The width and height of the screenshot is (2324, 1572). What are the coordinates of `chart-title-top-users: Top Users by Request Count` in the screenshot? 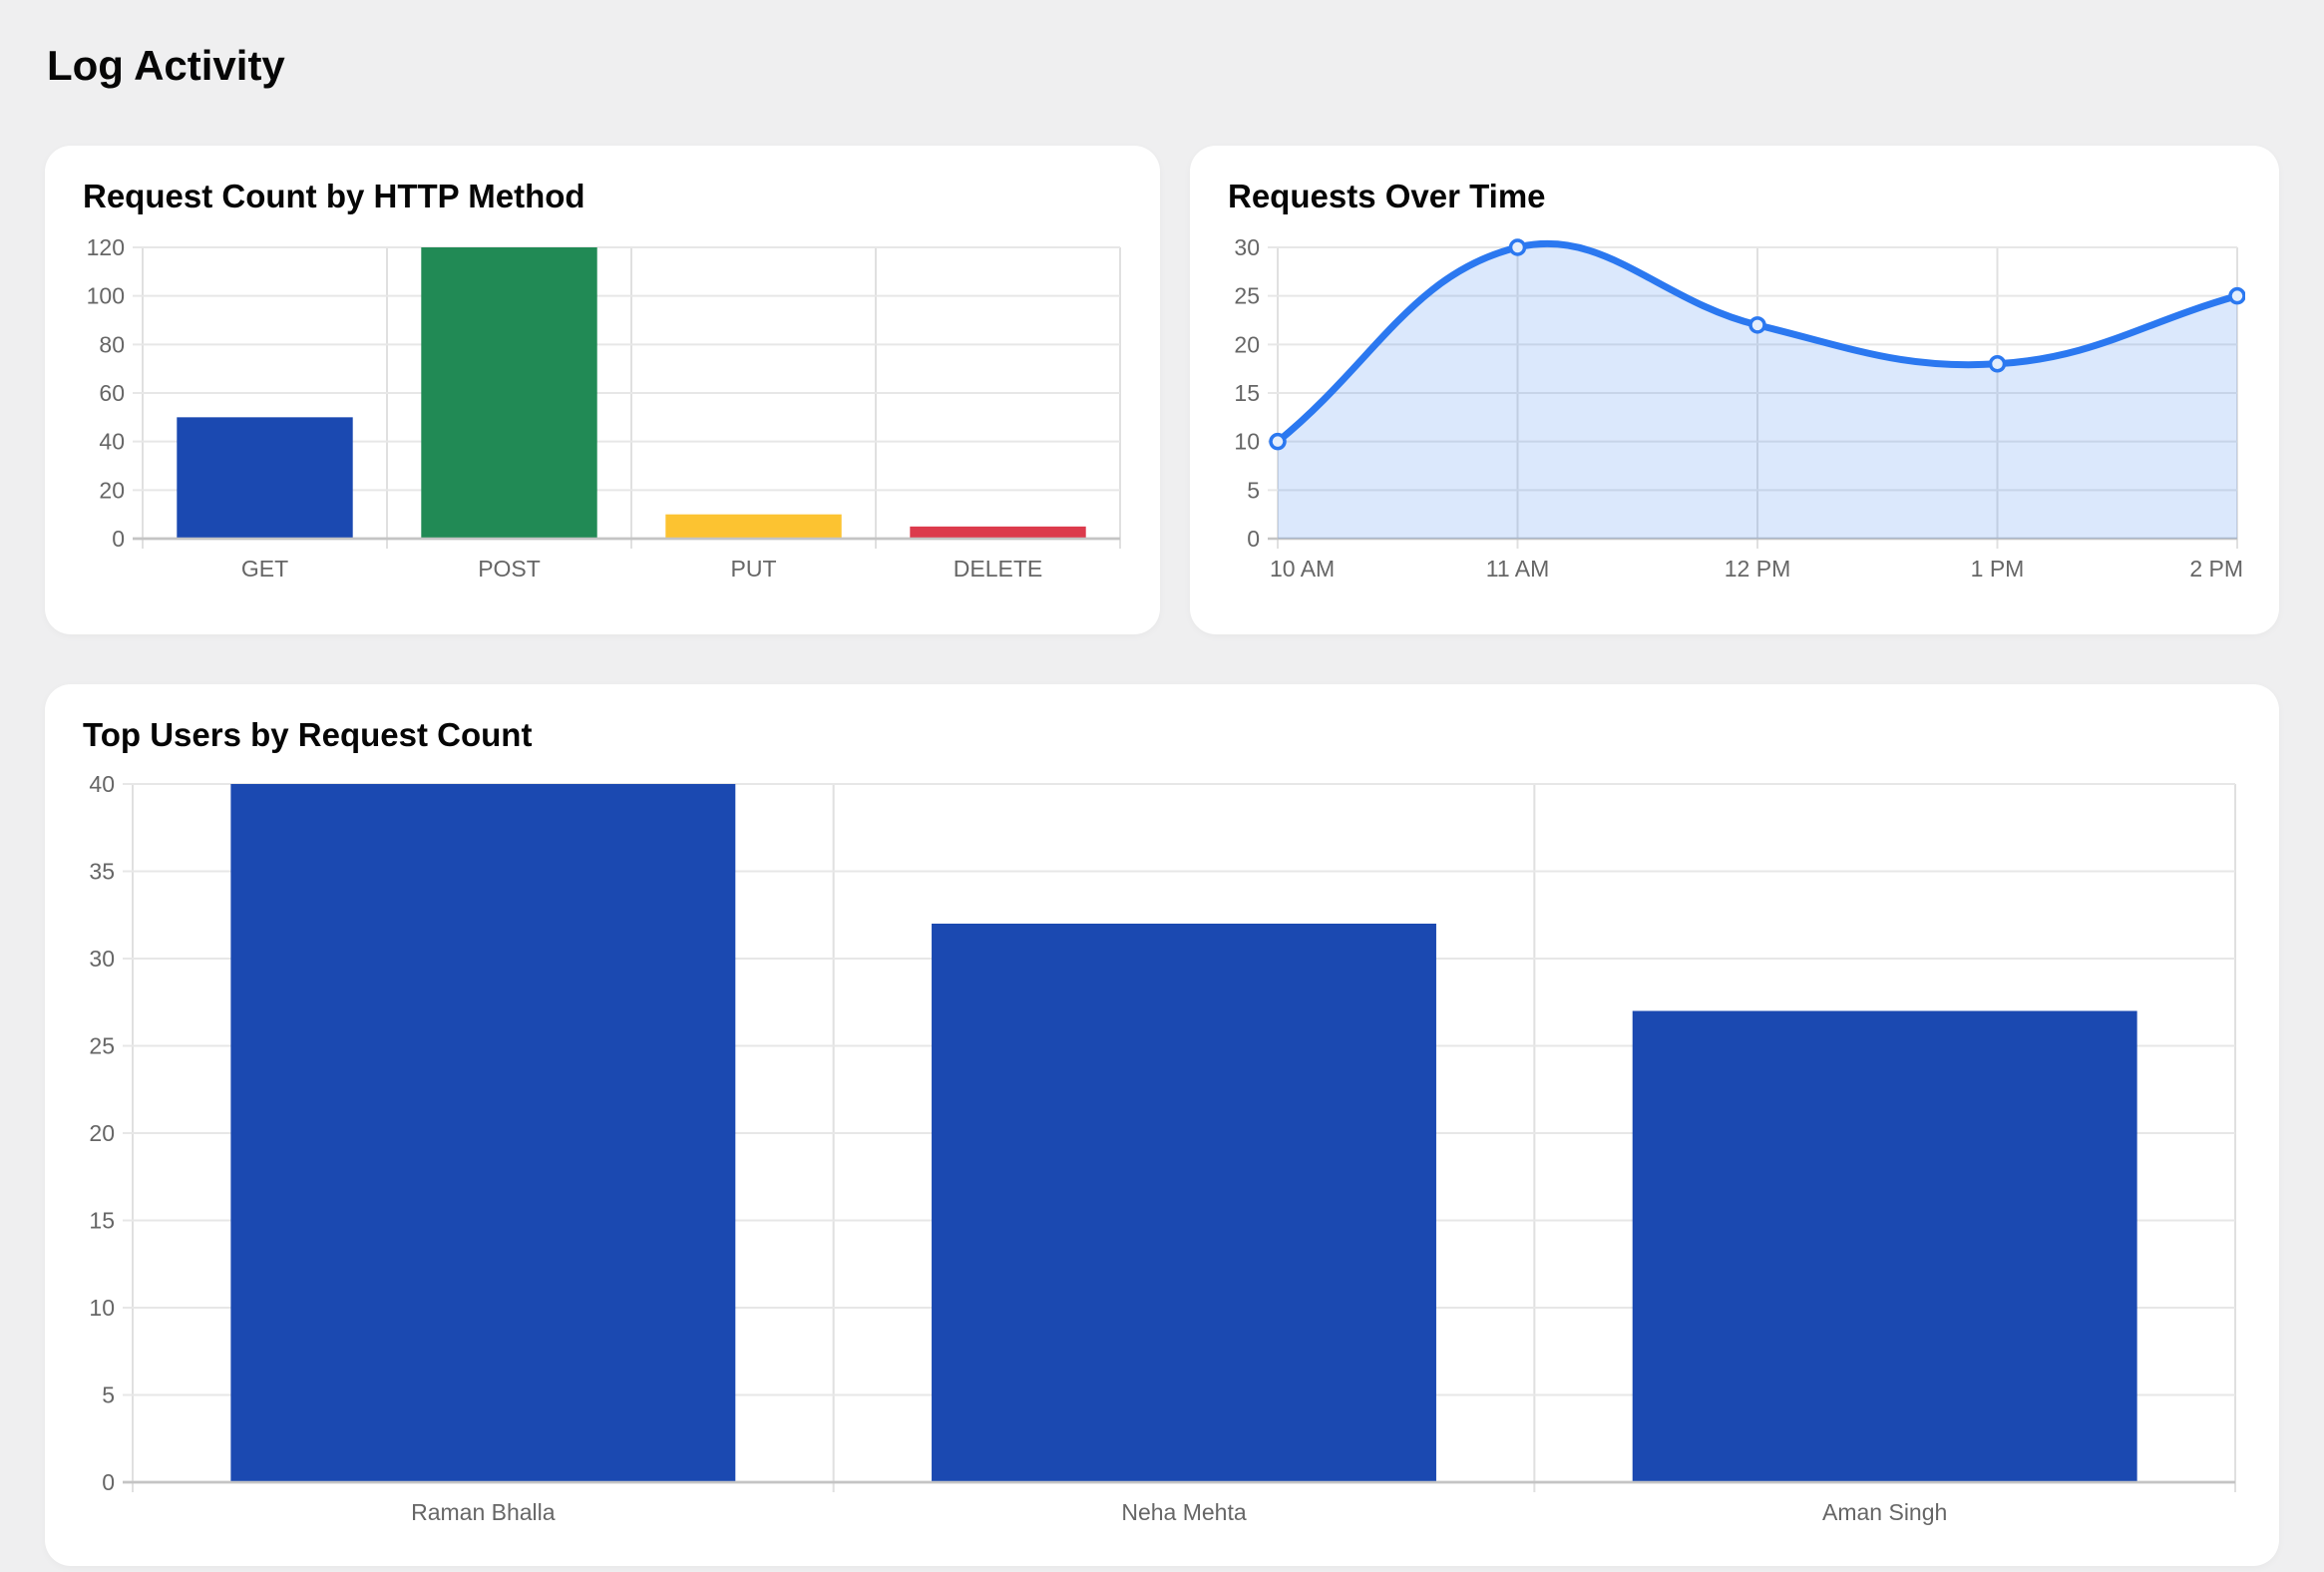 It's located at (308, 734).